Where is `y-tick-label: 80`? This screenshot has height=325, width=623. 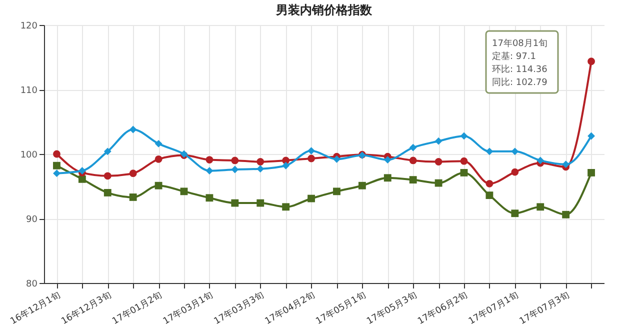 y-tick-label: 80 is located at coordinates (32, 285).